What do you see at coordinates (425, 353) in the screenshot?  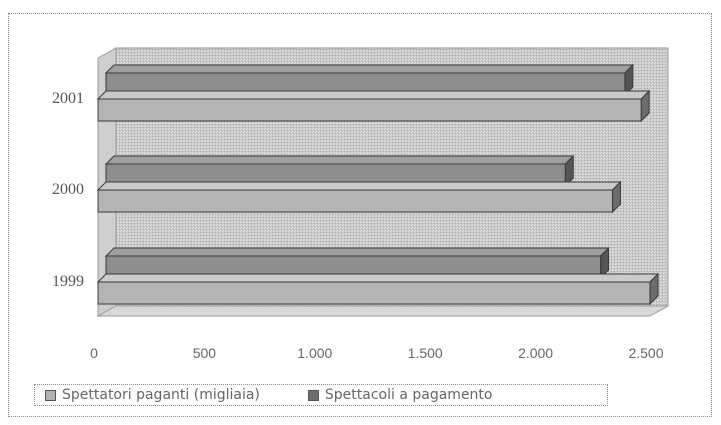 I see `x-tick-label-3: 1.500` at bounding box center [425, 353].